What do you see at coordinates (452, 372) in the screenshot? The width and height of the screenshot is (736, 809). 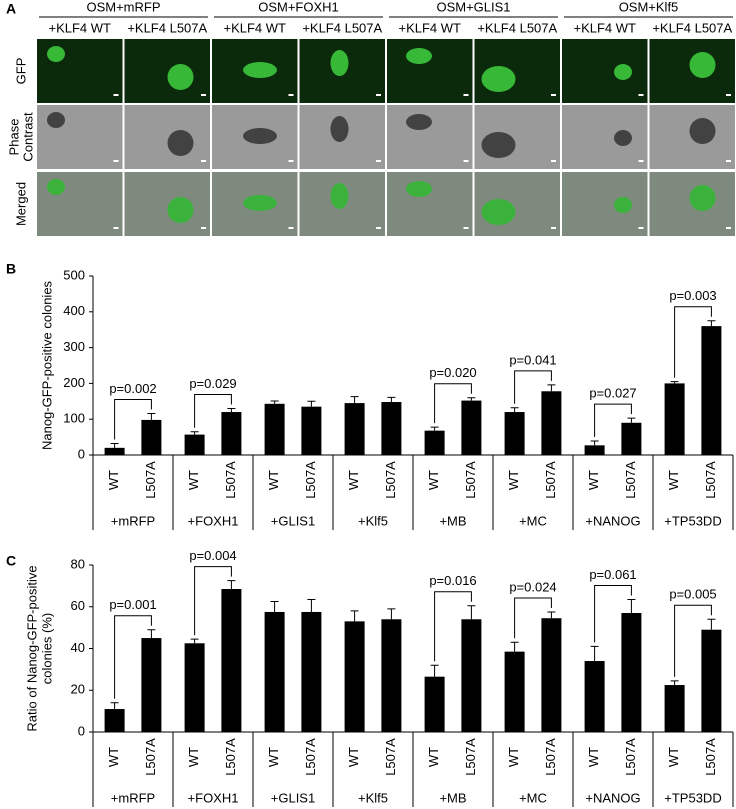 I see `p-value: p=0.020` at bounding box center [452, 372].